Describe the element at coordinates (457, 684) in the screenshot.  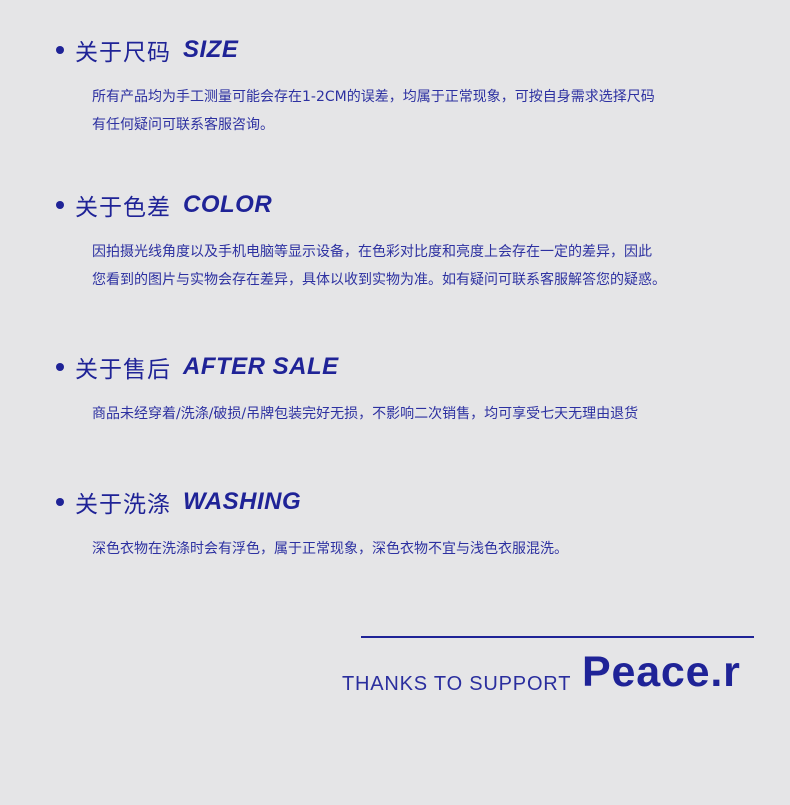
I see `thanks-text: THANKS TO SUPPORT` at that location.